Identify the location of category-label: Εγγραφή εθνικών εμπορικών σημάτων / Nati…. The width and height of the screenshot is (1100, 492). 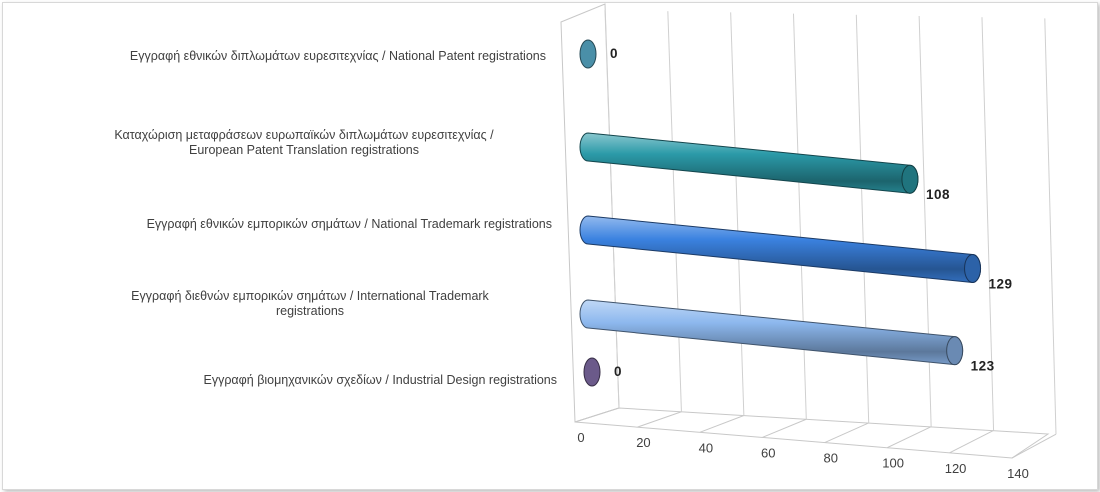
(349, 224).